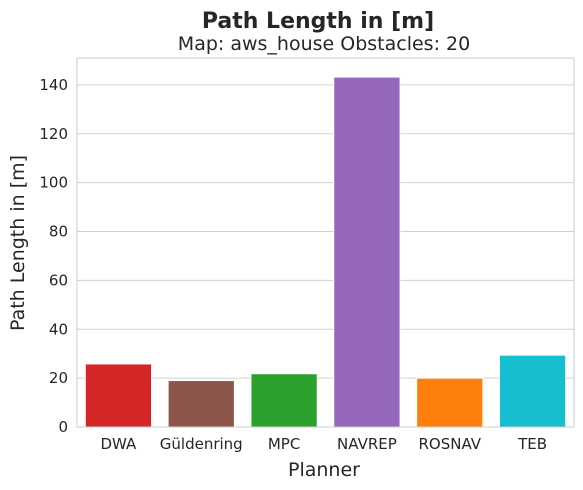  I want to click on x-tick-label: MPC, so click(284, 444).